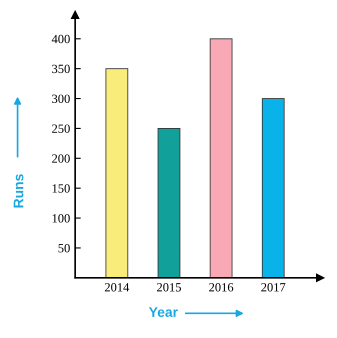 Image resolution: width=337 pixels, height=338 pixels. I want to click on x-axis-title: Year, so click(163, 312).